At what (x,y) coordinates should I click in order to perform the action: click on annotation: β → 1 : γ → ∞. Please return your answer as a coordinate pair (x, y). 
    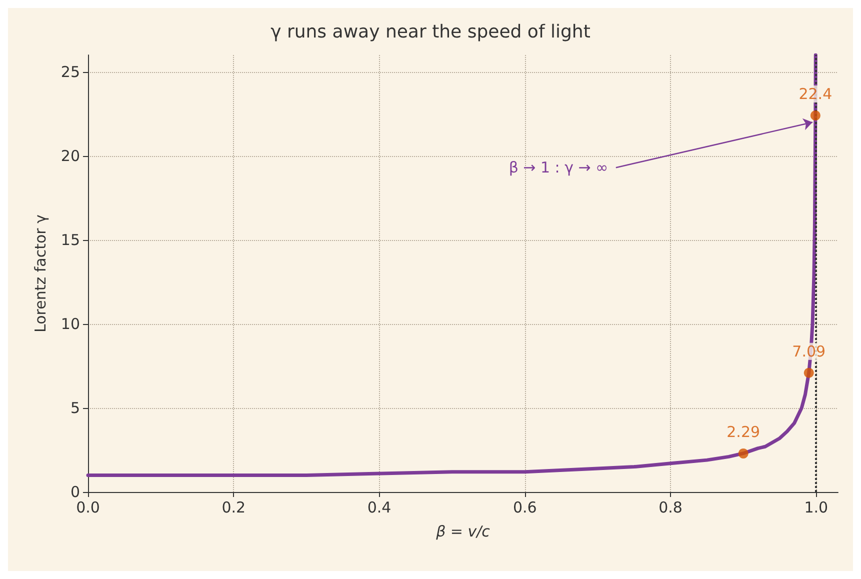
    Looking at the image, I should click on (558, 167).